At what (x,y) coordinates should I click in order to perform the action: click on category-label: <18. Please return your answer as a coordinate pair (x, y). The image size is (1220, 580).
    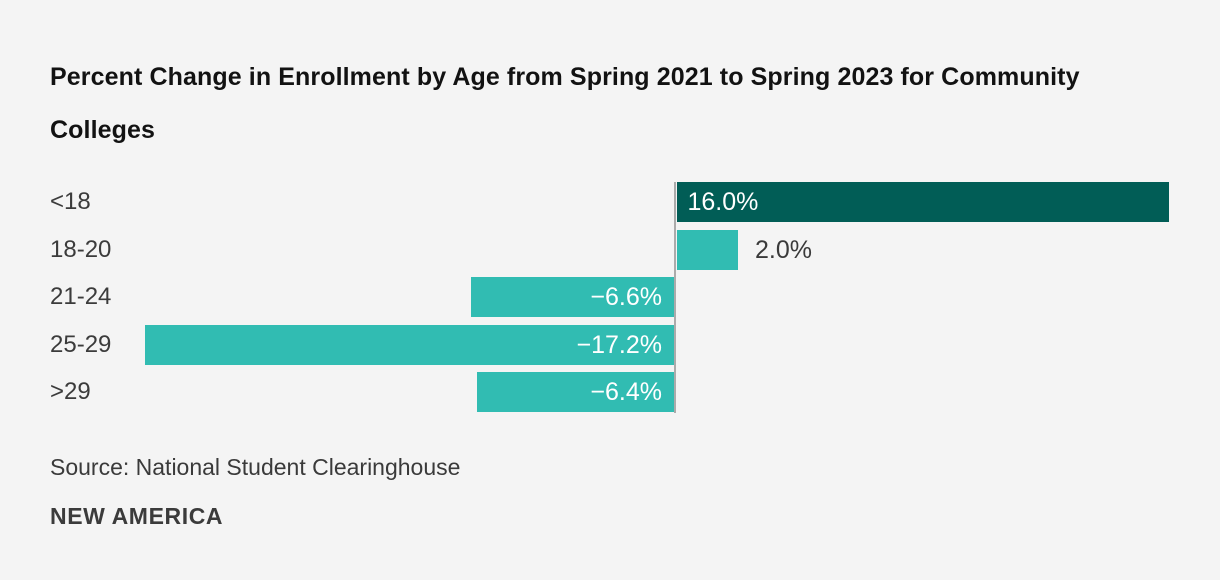
    Looking at the image, I should click on (70, 201).